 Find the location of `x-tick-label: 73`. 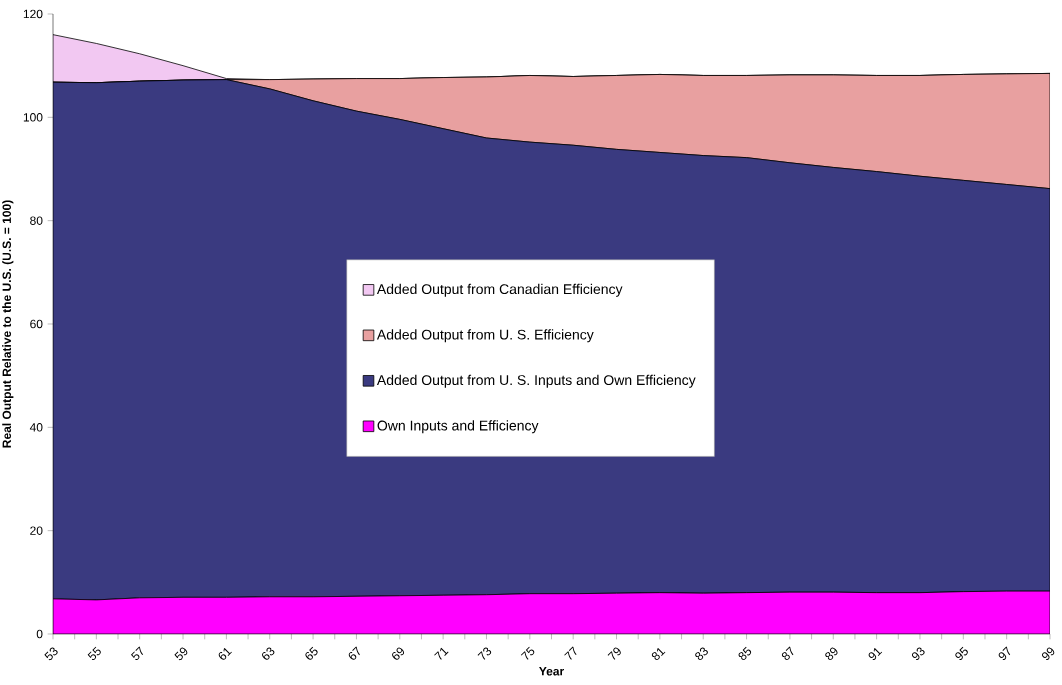

x-tick-label: 73 is located at coordinates (484, 653).